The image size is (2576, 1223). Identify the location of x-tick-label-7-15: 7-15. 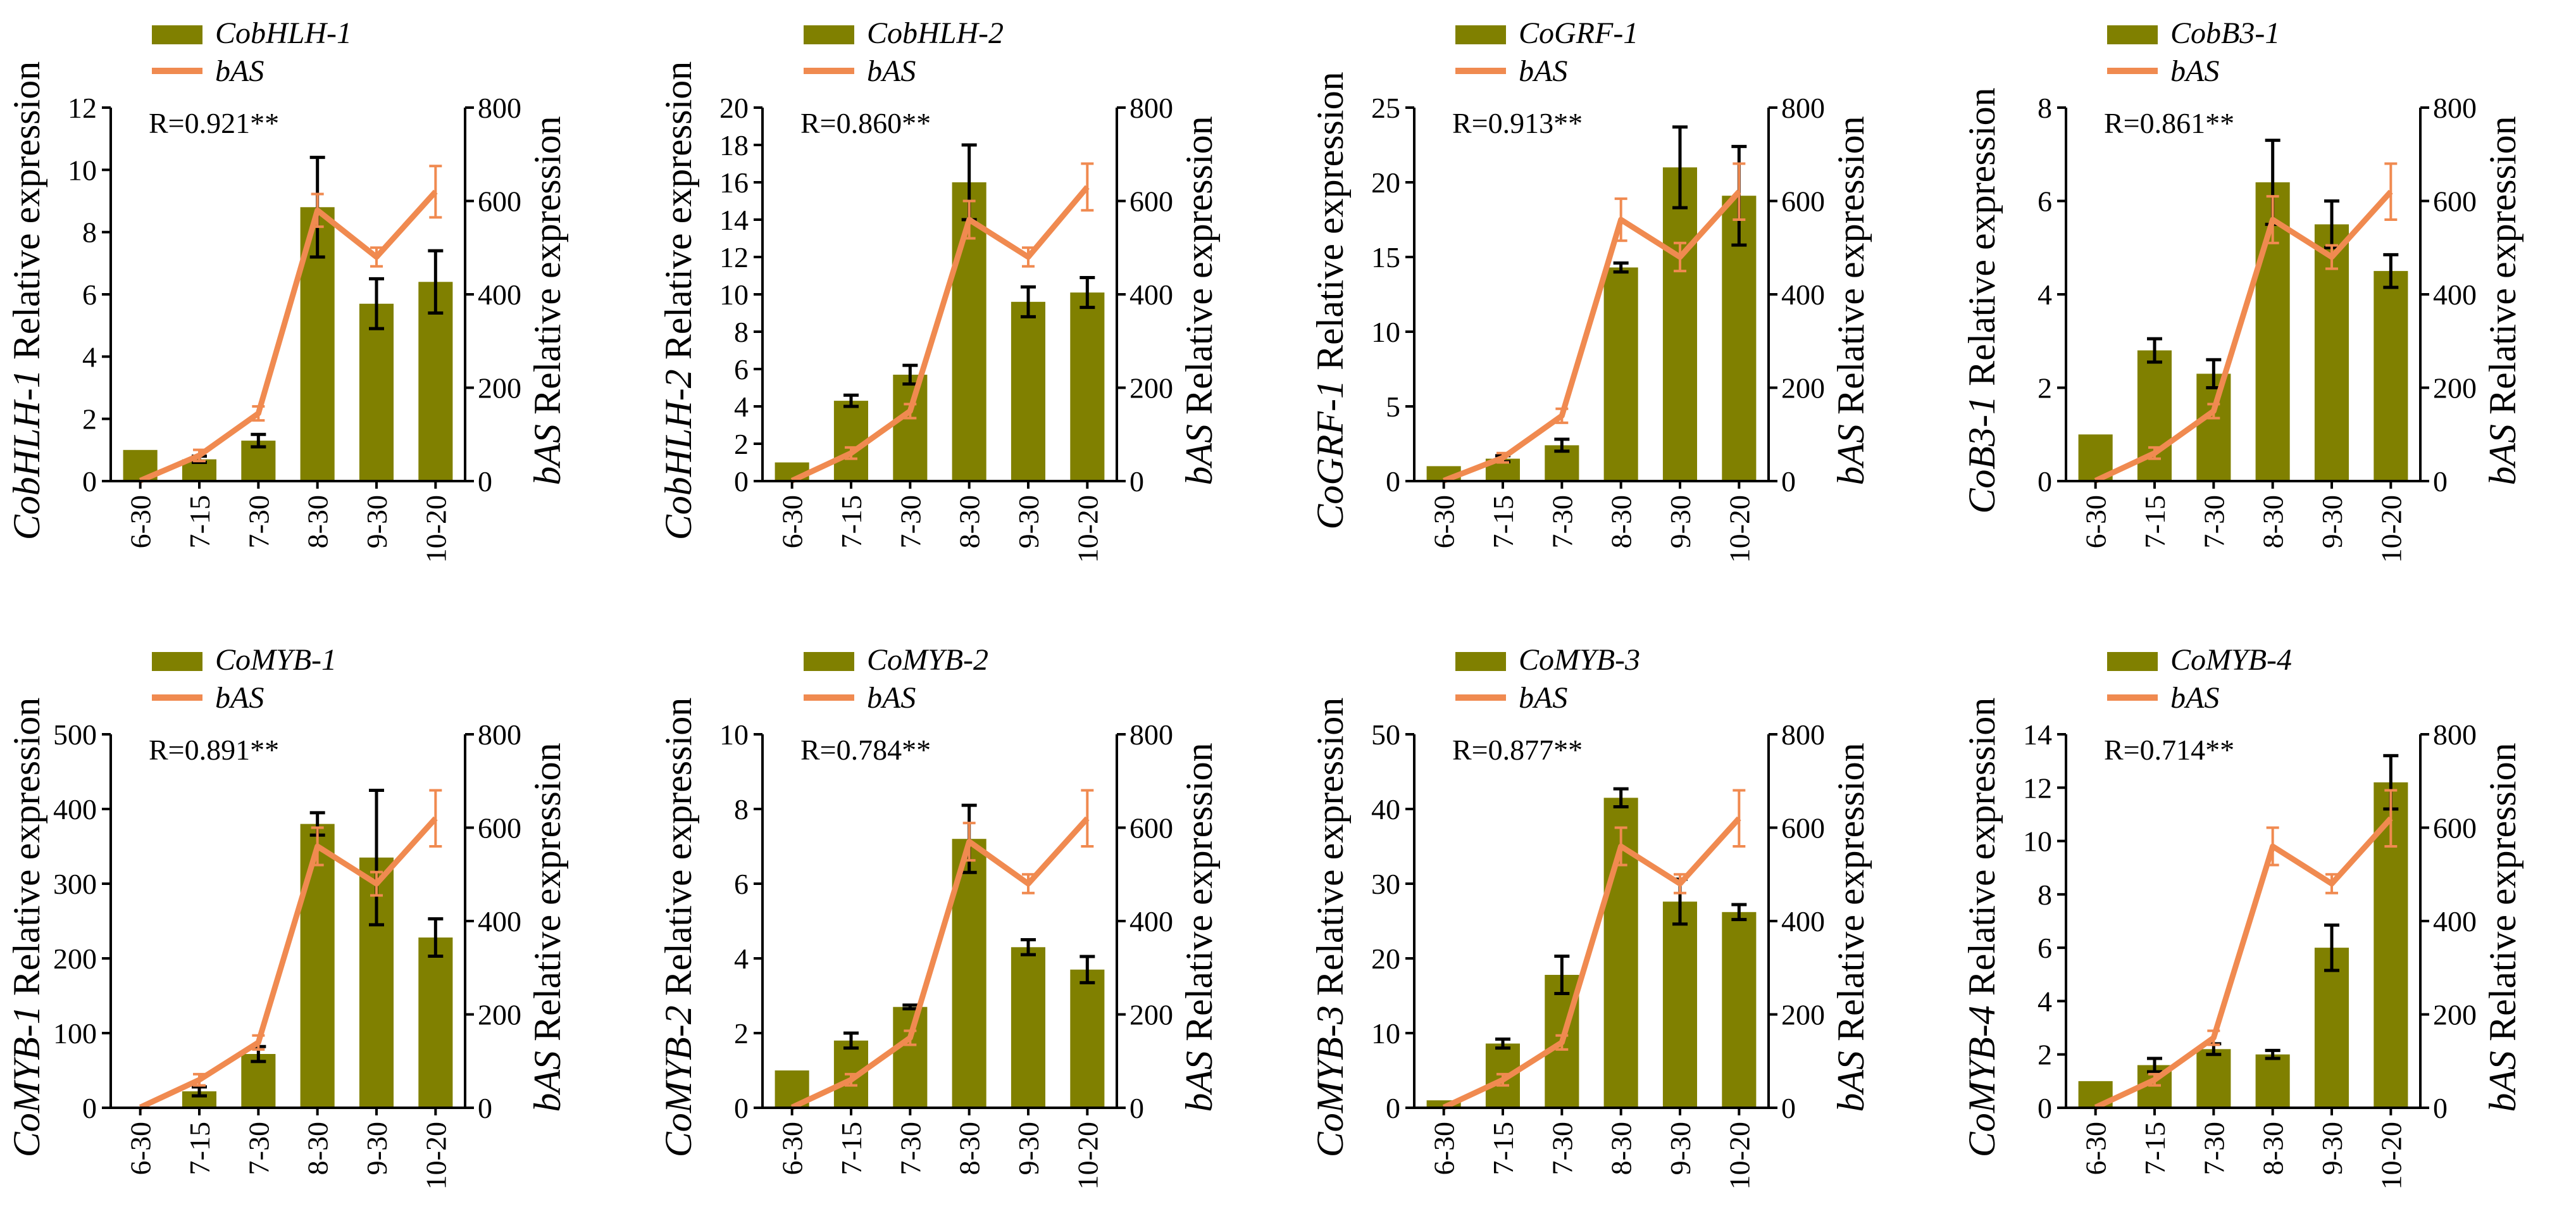
(2155, 522).